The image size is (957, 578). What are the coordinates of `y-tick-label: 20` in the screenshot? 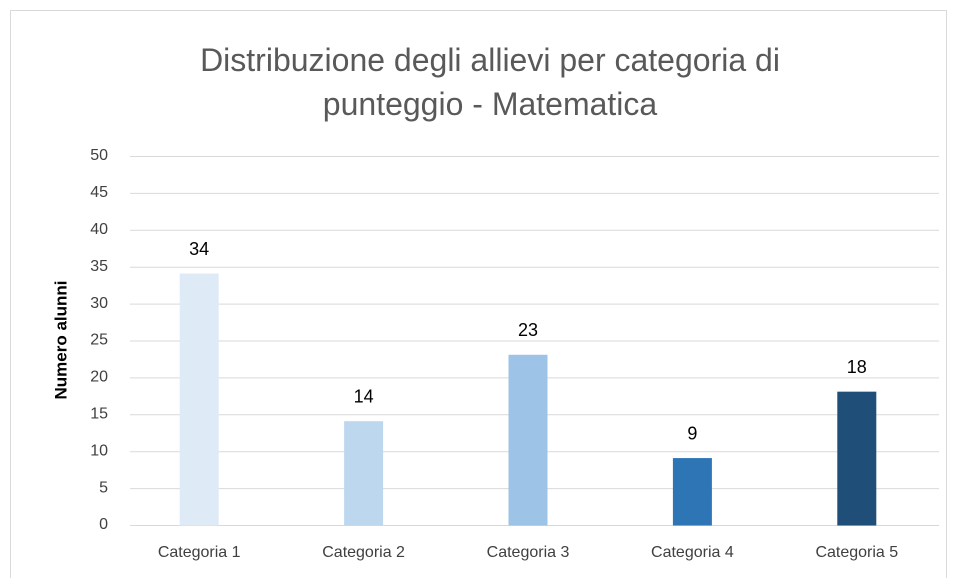 It's located at (99, 377).